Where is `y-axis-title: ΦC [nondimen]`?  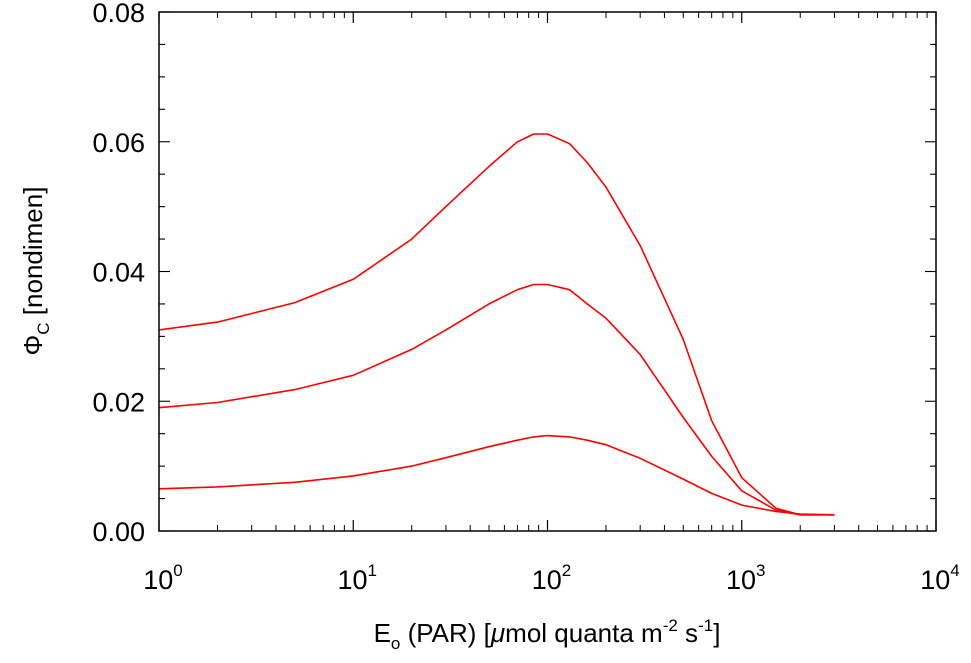 y-axis-title: ΦC [nondimen] is located at coordinates (35, 271).